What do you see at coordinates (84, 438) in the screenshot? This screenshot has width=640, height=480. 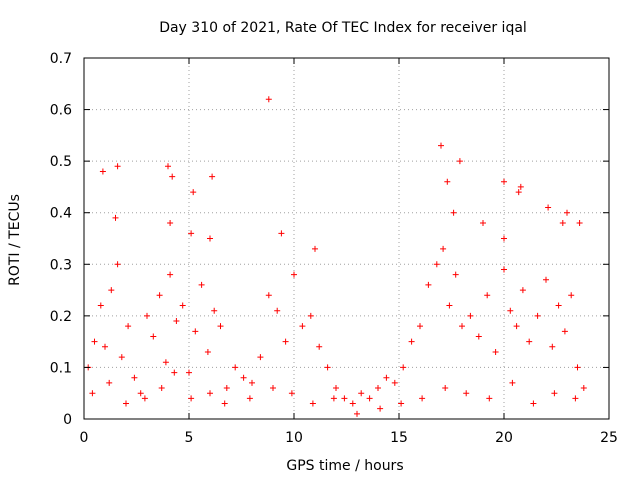 I see `x-tick-label: 0` at bounding box center [84, 438].